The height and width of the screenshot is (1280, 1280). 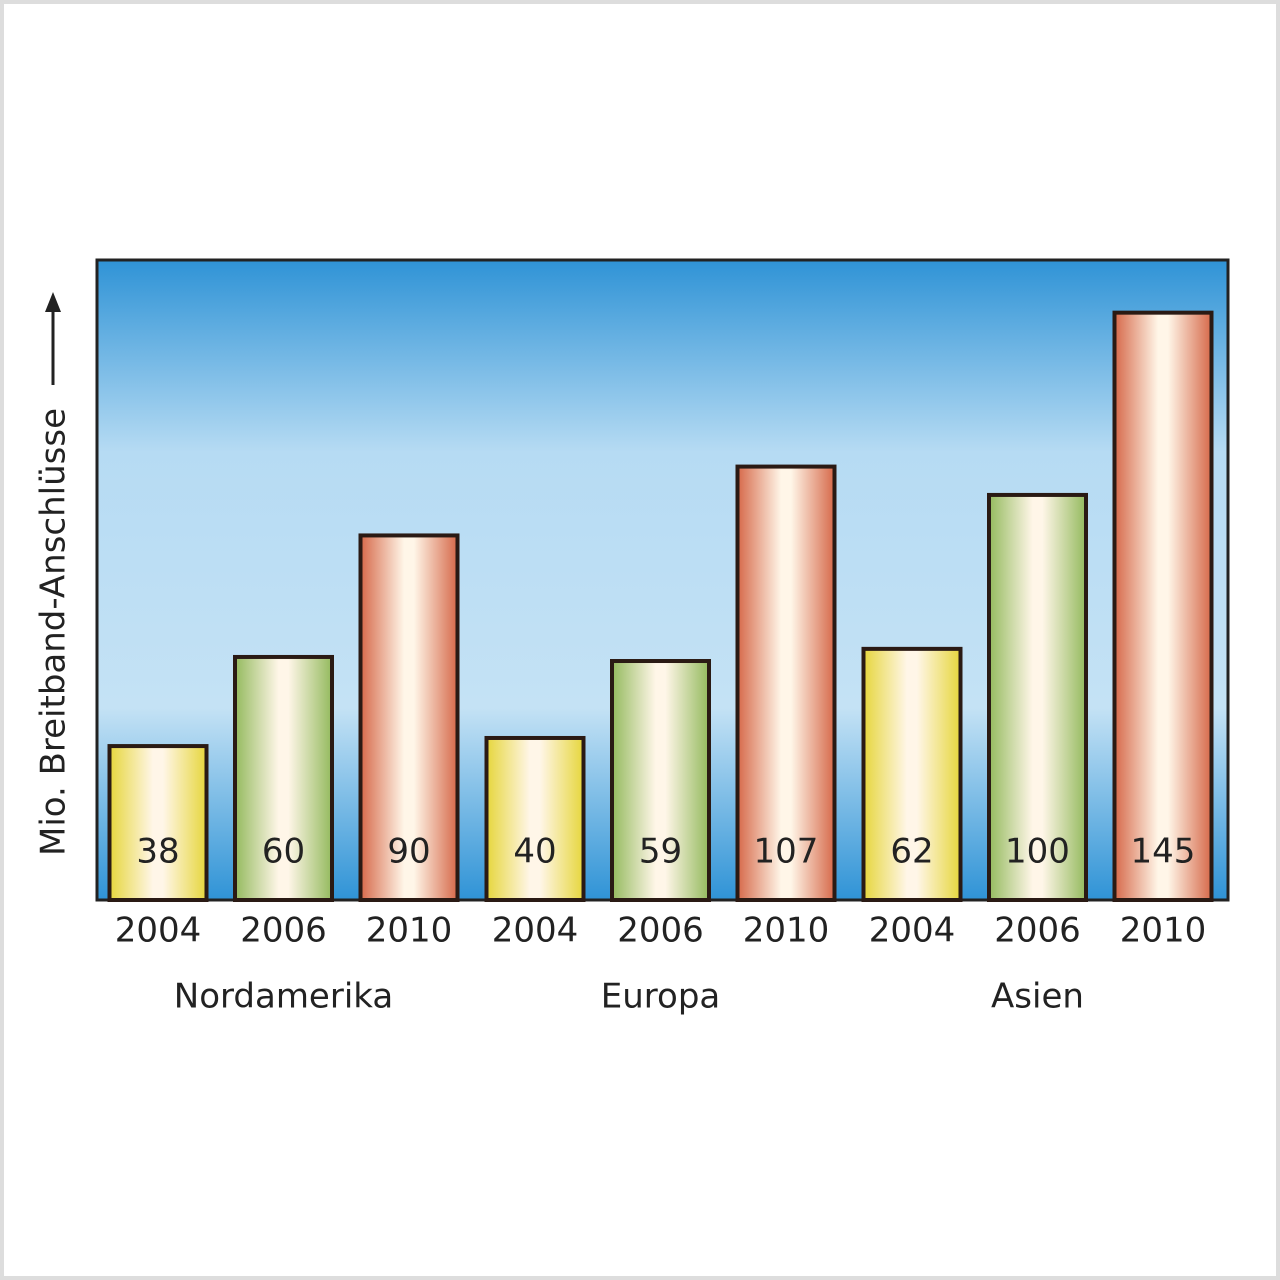 What do you see at coordinates (786, 852) in the screenshot?
I see `value-label: 107` at bounding box center [786, 852].